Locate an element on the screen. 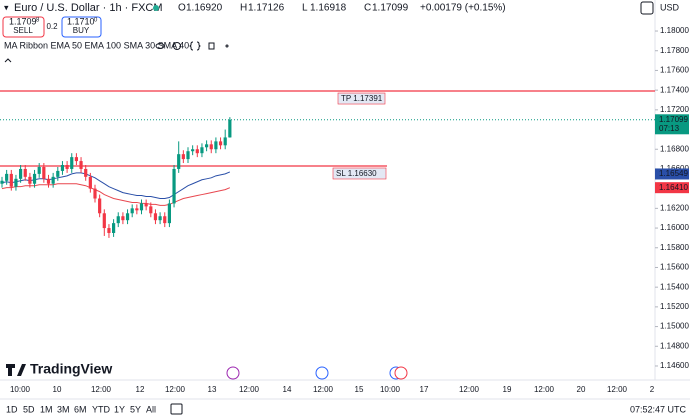 This screenshot has width=690, height=419. more-icon is located at coordinates (227, 46).